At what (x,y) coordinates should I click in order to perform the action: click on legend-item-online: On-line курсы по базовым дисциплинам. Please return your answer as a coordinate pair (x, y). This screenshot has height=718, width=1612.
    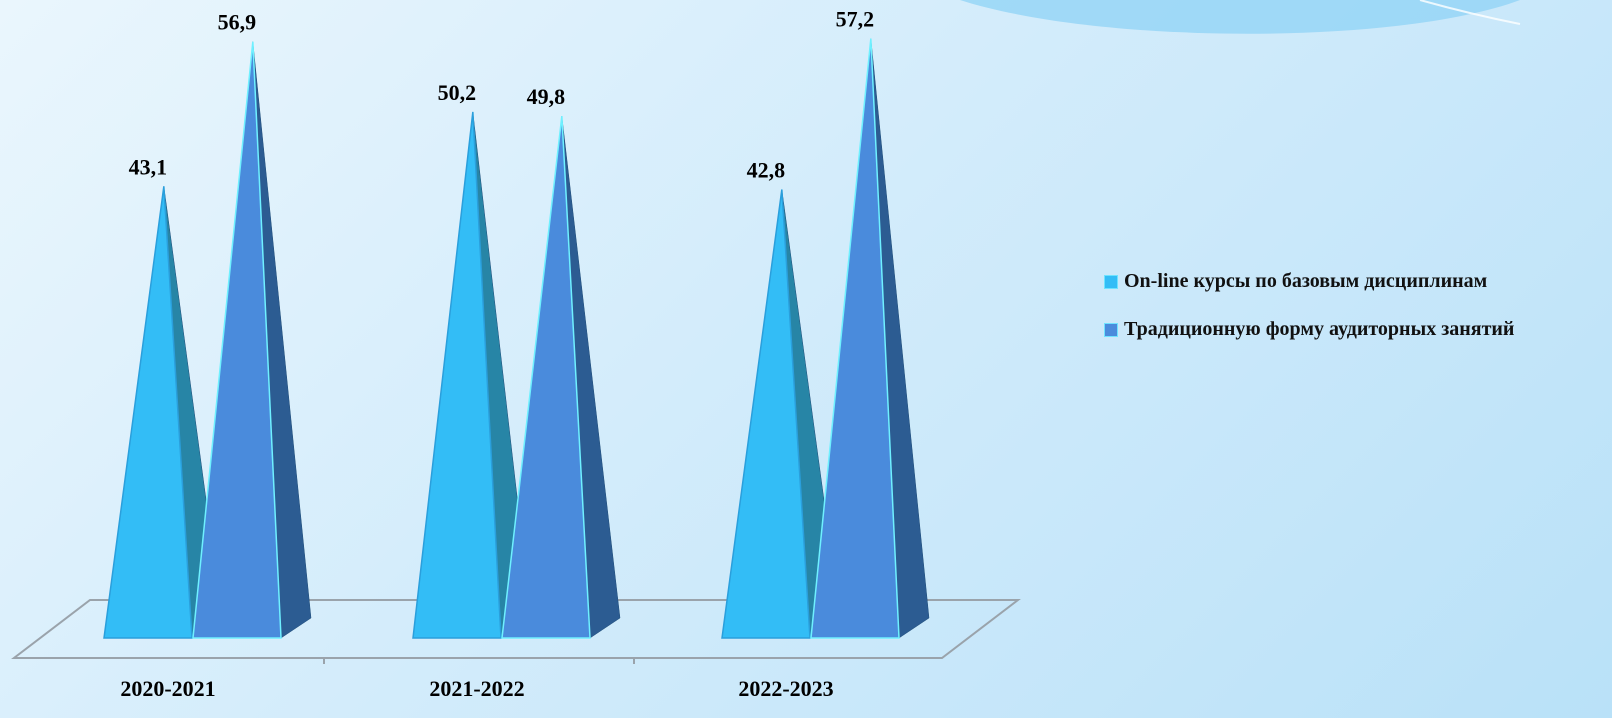
    Looking at the image, I should click on (1354, 281).